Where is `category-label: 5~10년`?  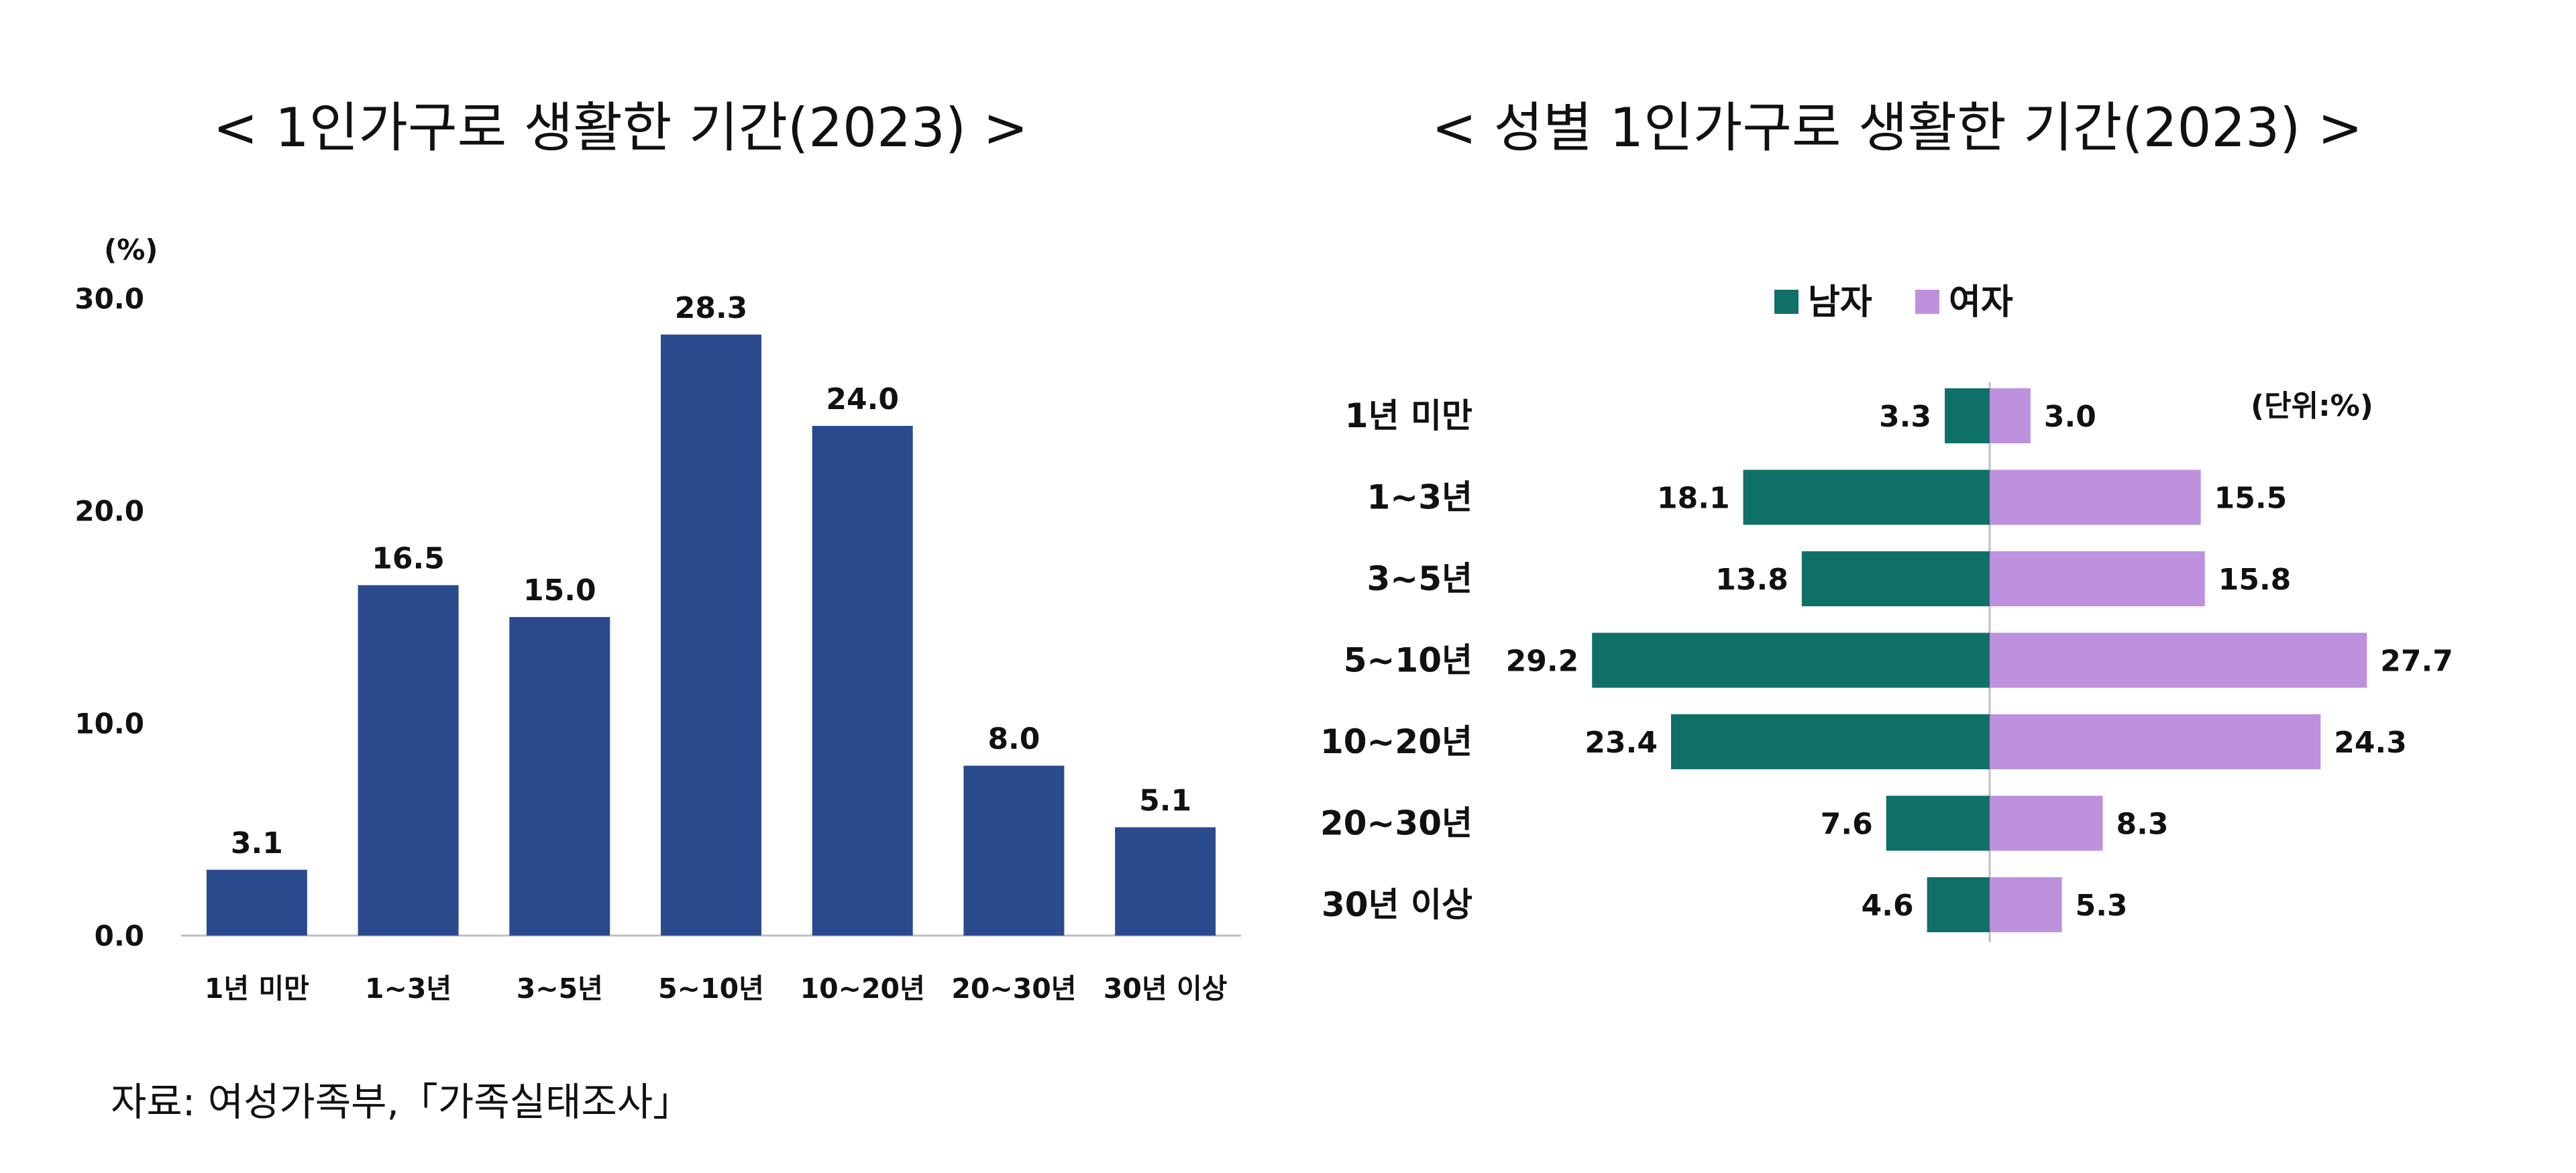 category-label: 5~10년 is located at coordinates (1408, 660).